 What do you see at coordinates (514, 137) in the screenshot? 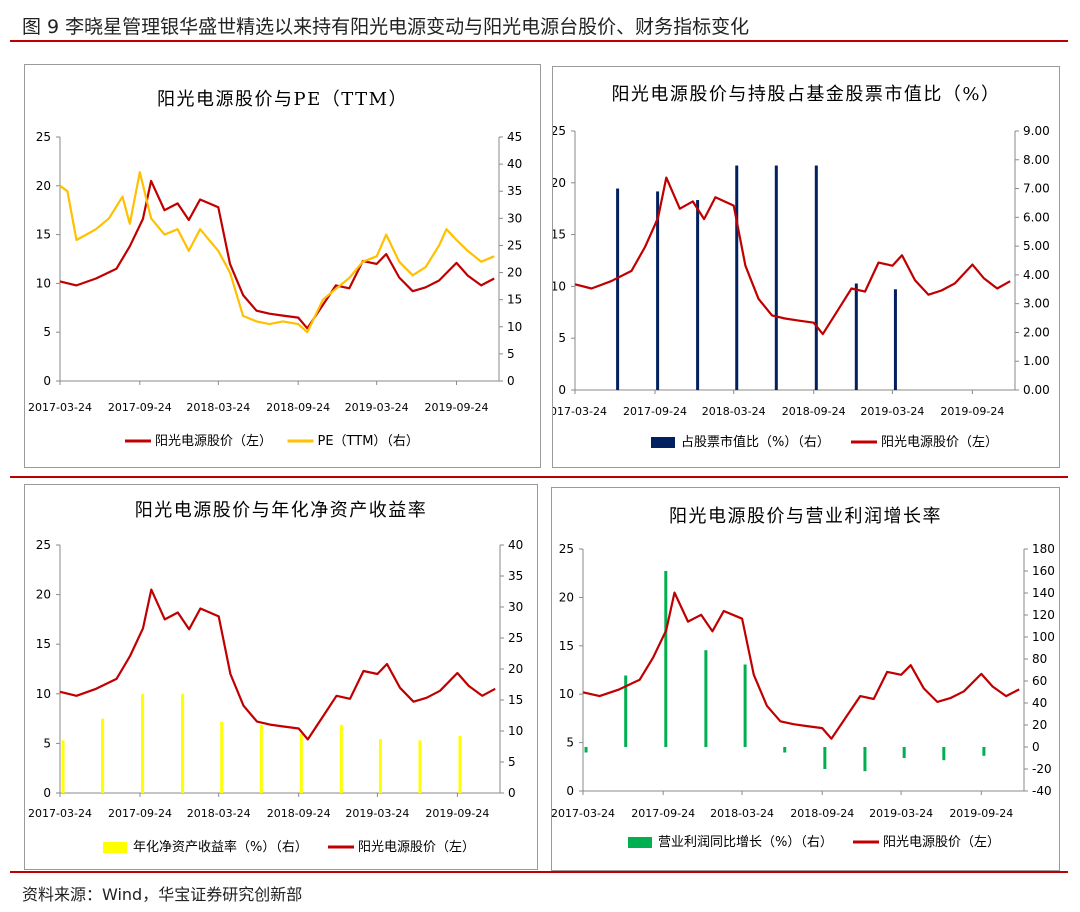
I see `right-tick-label: 45` at bounding box center [514, 137].